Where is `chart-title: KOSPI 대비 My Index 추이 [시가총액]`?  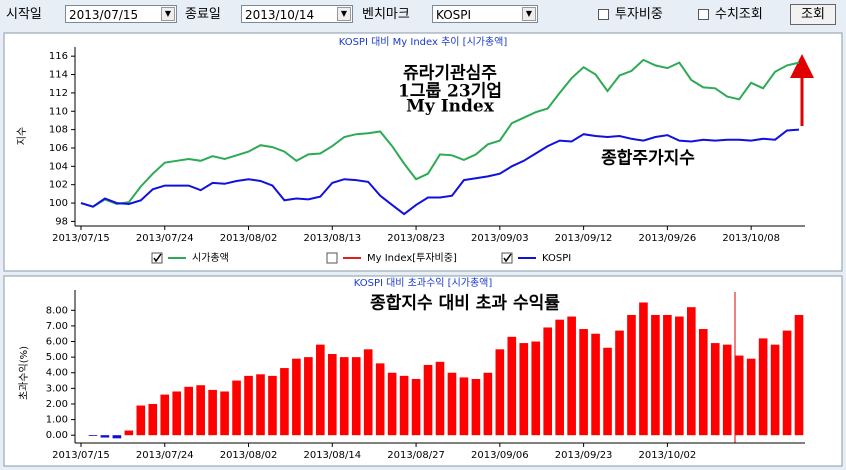
chart-title: KOSPI 대비 My Index 추이 [시가총액] is located at coordinates (423, 42).